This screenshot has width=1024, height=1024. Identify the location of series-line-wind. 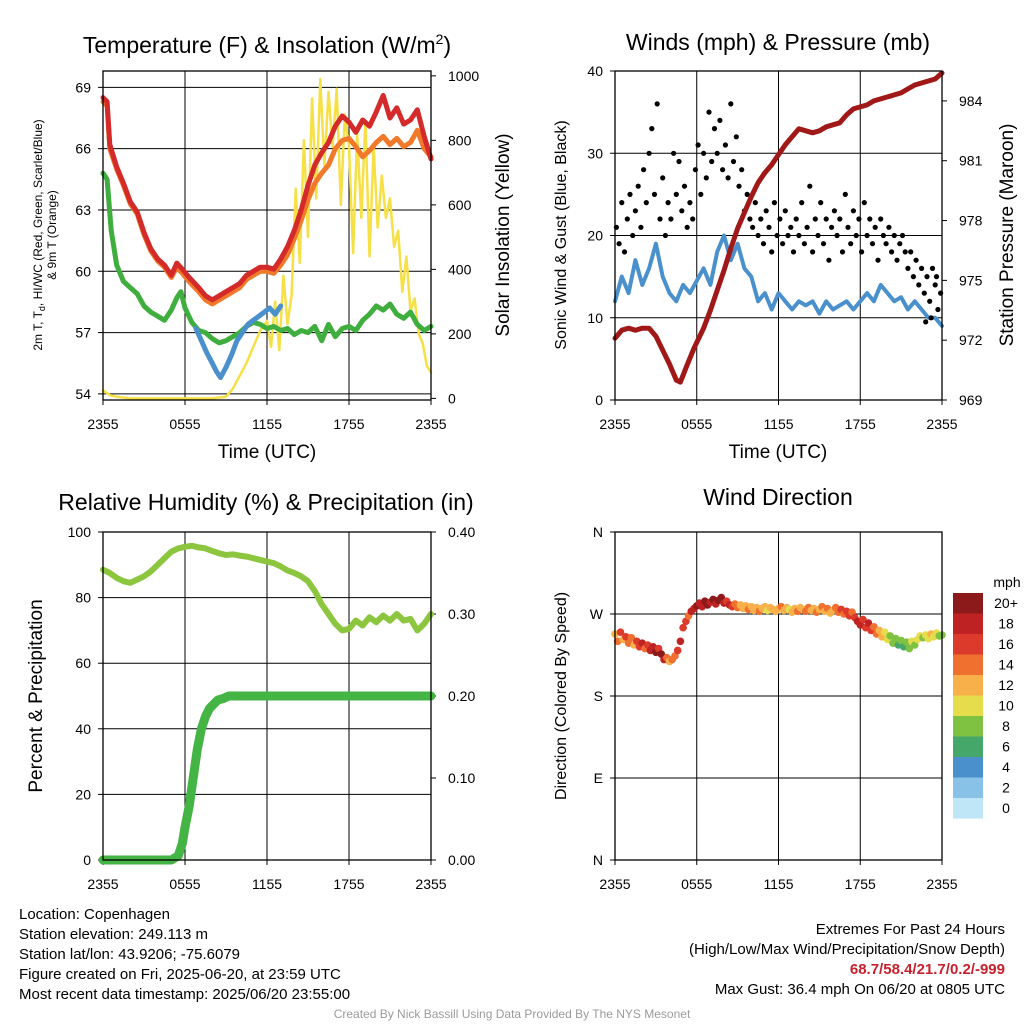
(778, 280).